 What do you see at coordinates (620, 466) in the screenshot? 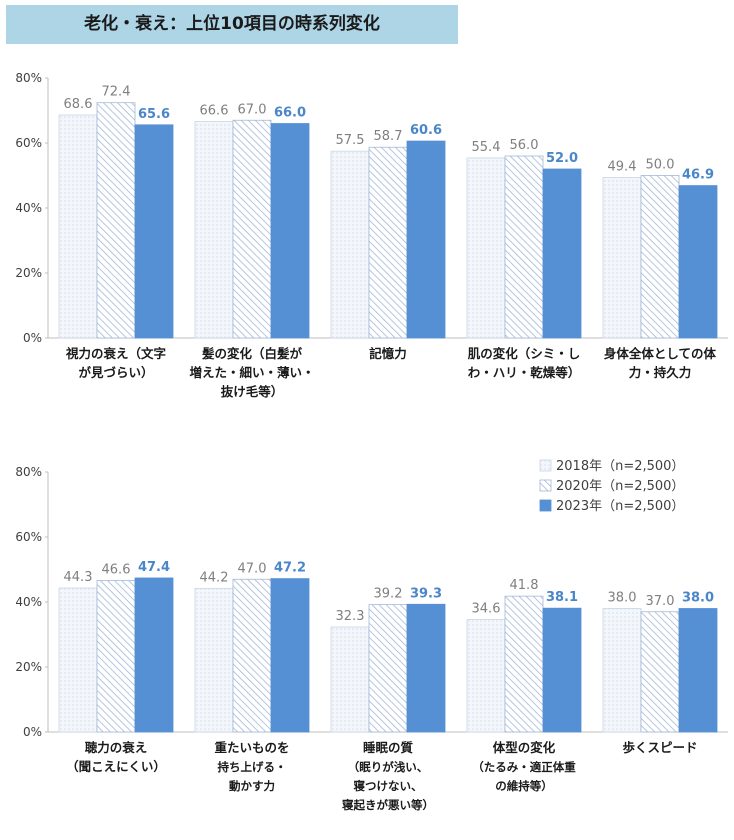
I see `legend-label: 2018年（n=2,500）` at bounding box center [620, 466].